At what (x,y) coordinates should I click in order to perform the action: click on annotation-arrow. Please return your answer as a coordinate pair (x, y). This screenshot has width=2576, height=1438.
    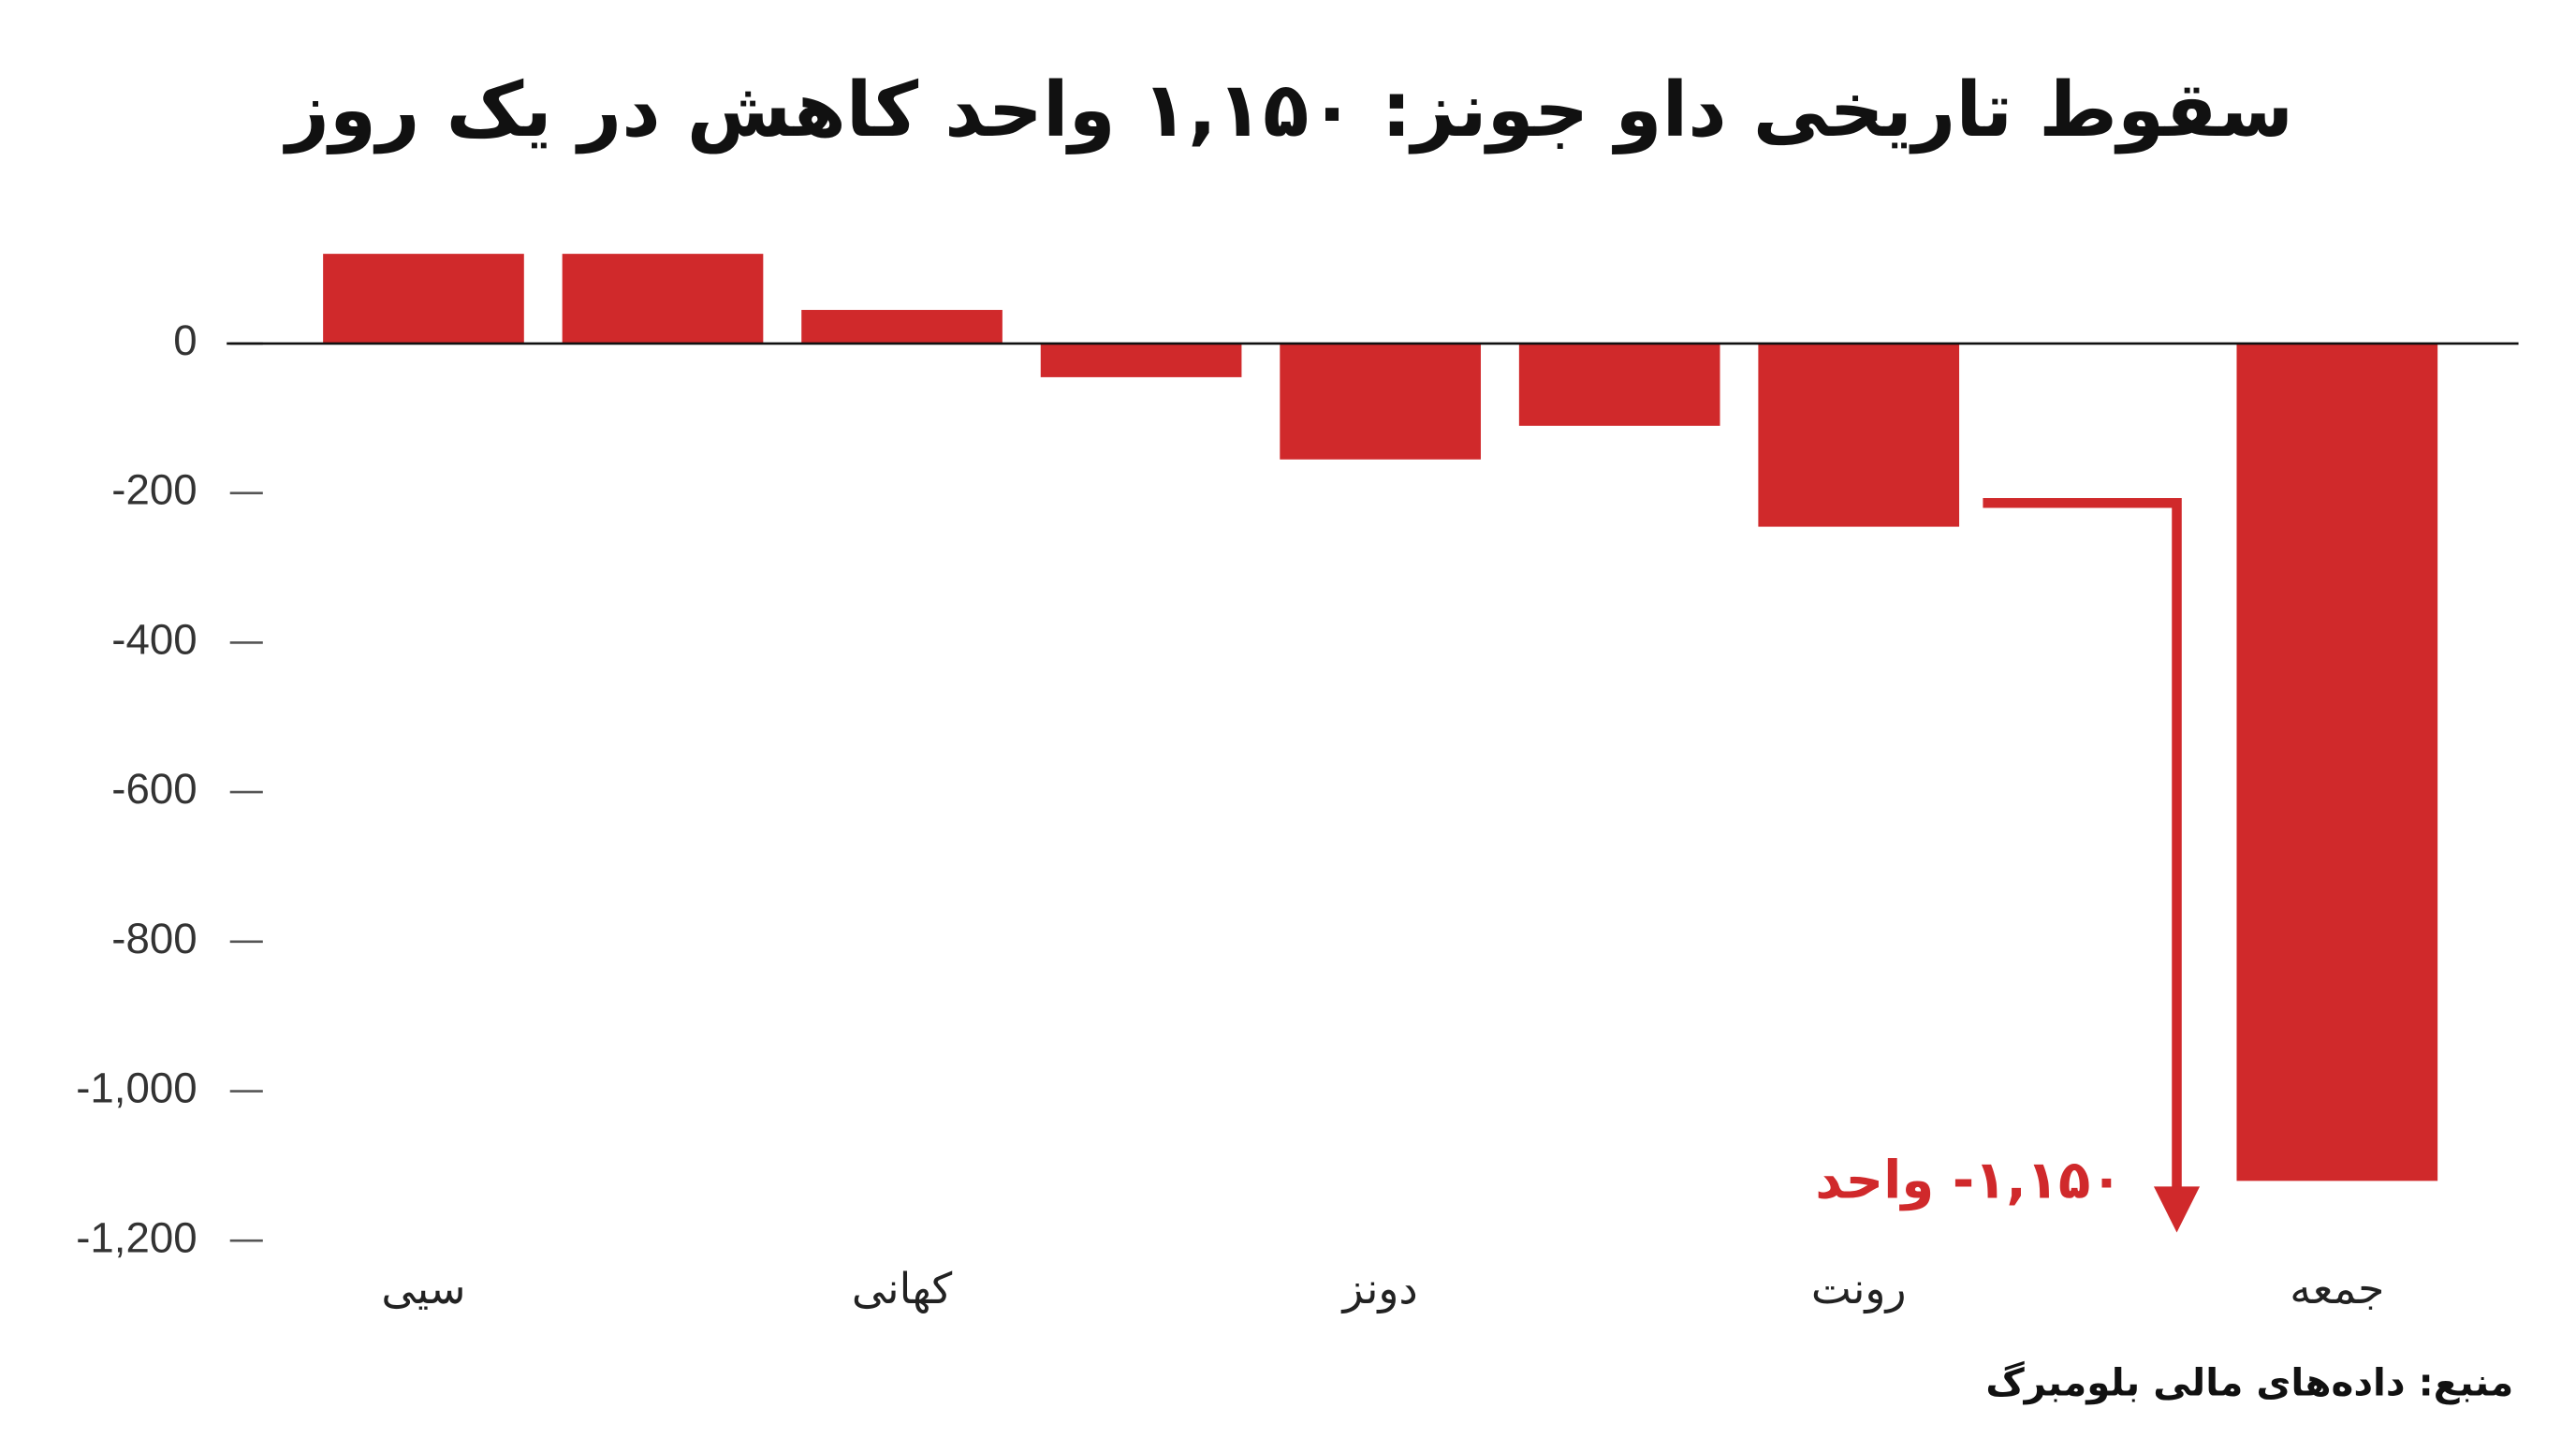
    Looking at the image, I should click on (2092, 865).